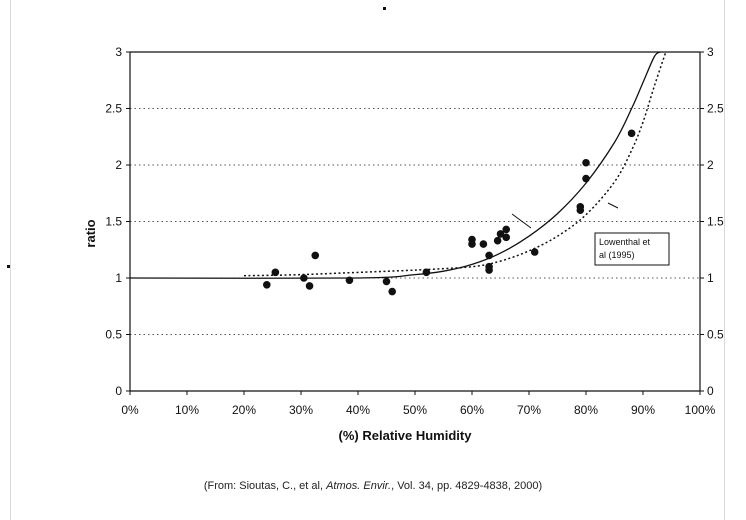 This screenshot has width=746, height=520. What do you see at coordinates (632, 249) in the screenshot?
I see `annotation-box` at bounding box center [632, 249].